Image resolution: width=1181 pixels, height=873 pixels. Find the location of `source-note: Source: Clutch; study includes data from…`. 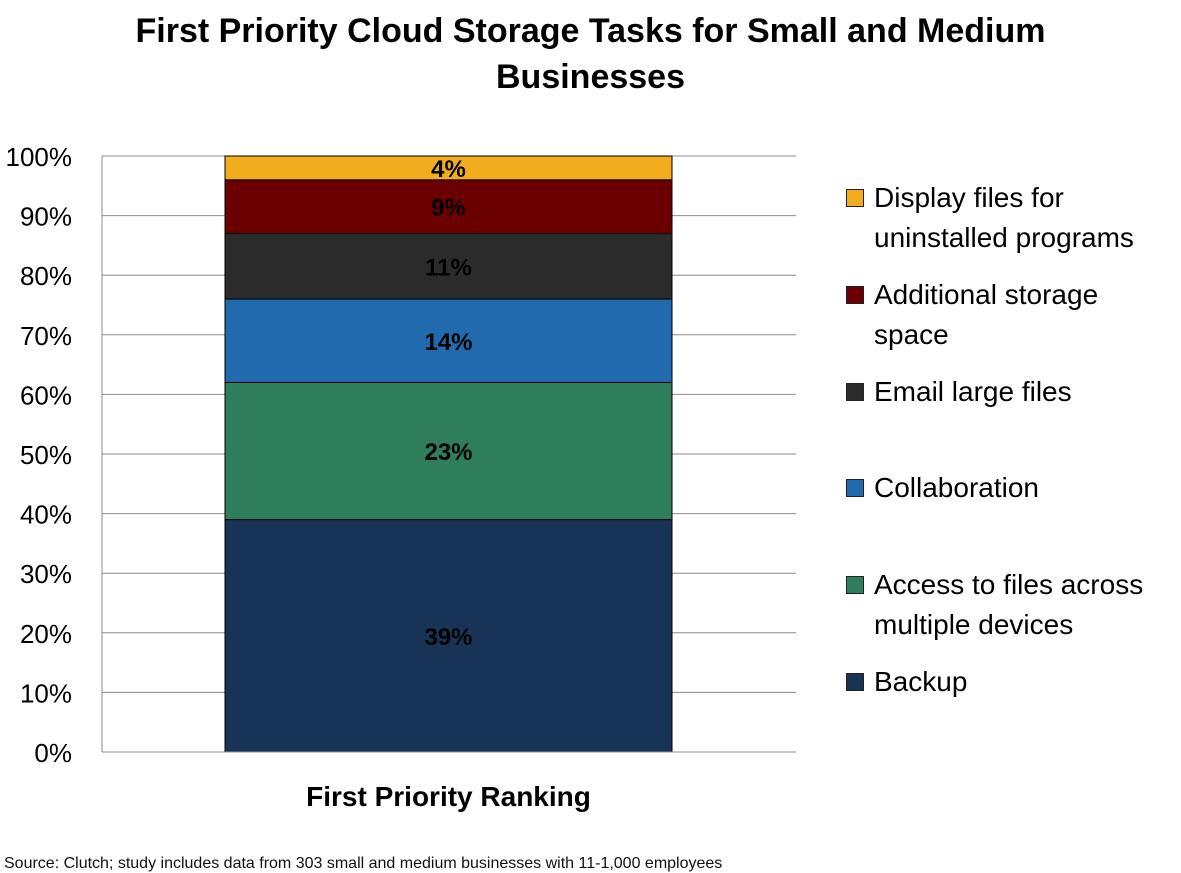

source-note: Source: Clutch; study includes data from… is located at coordinates (363, 863).